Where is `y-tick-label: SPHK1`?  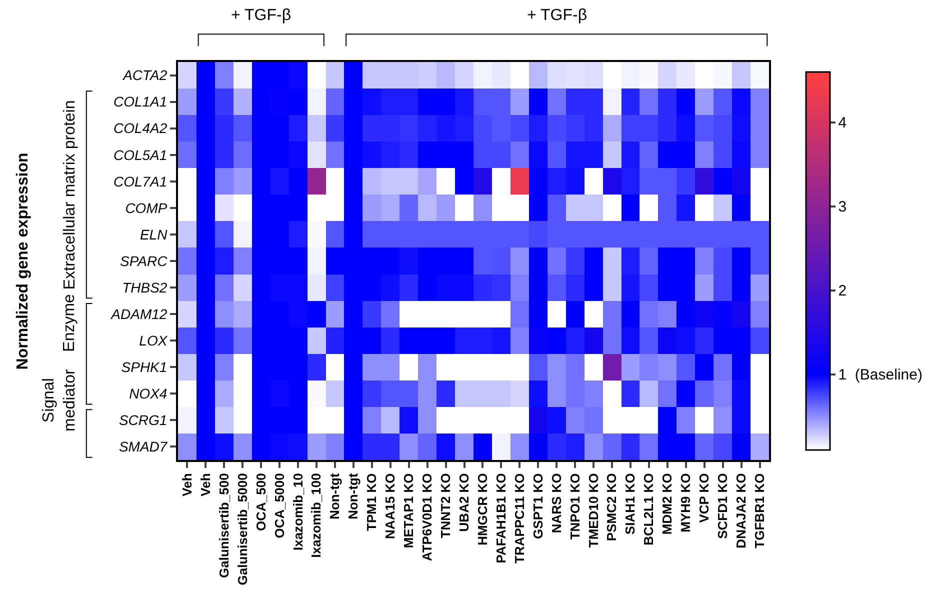 y-tick-label: SPHK1 is located at coordinates (144, 367).